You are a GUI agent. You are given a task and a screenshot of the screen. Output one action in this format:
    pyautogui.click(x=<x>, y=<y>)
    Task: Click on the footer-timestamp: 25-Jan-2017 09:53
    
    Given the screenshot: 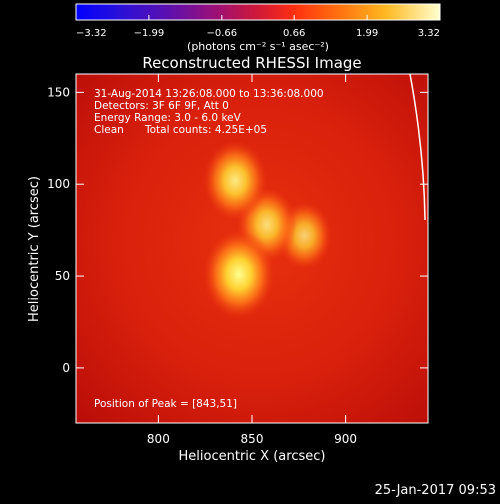 What is the action you would take?
    pyautogui.click(x=435, y=490)
    